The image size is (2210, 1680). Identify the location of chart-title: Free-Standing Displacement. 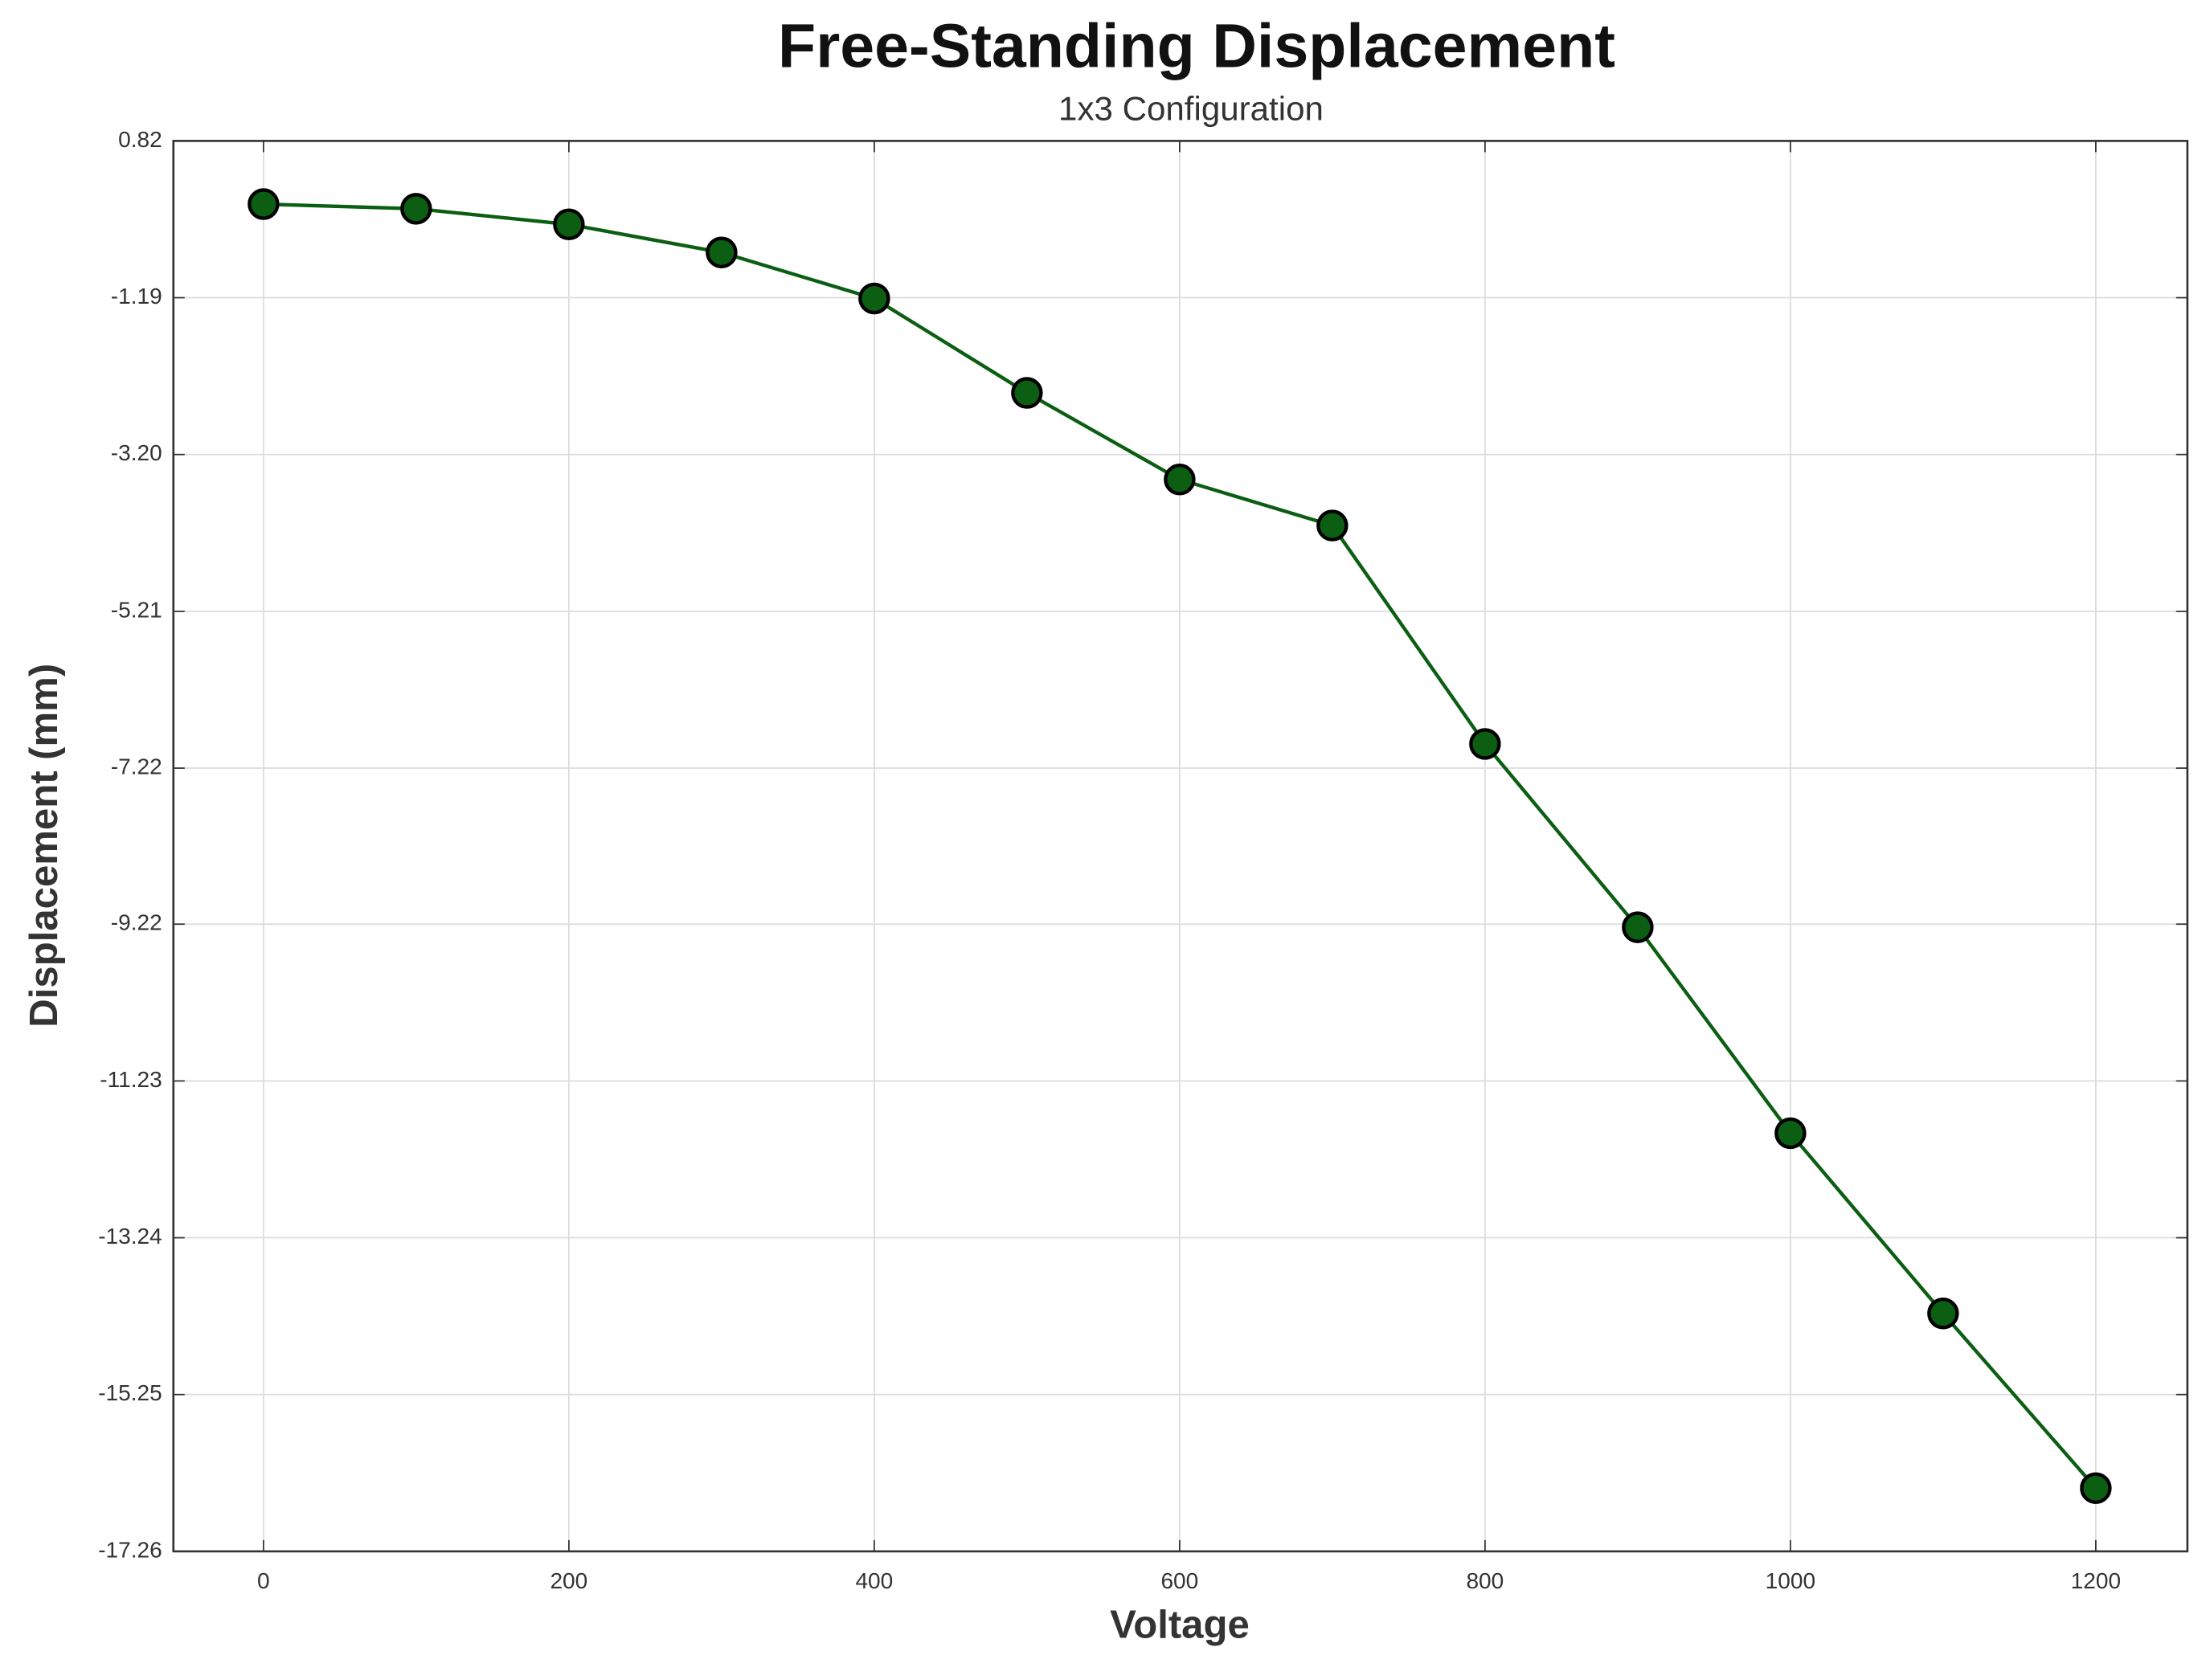
(1196, 46).